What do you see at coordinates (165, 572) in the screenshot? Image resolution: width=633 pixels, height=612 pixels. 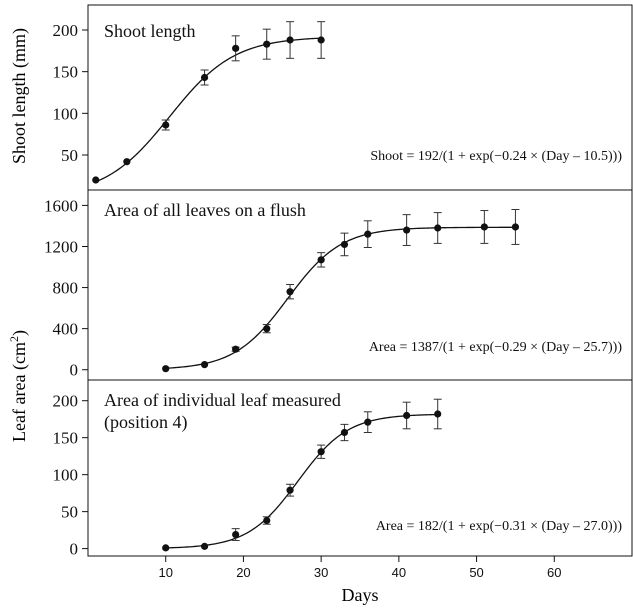 I see `x-tick-label: 10` at bounding box center [165, 572].